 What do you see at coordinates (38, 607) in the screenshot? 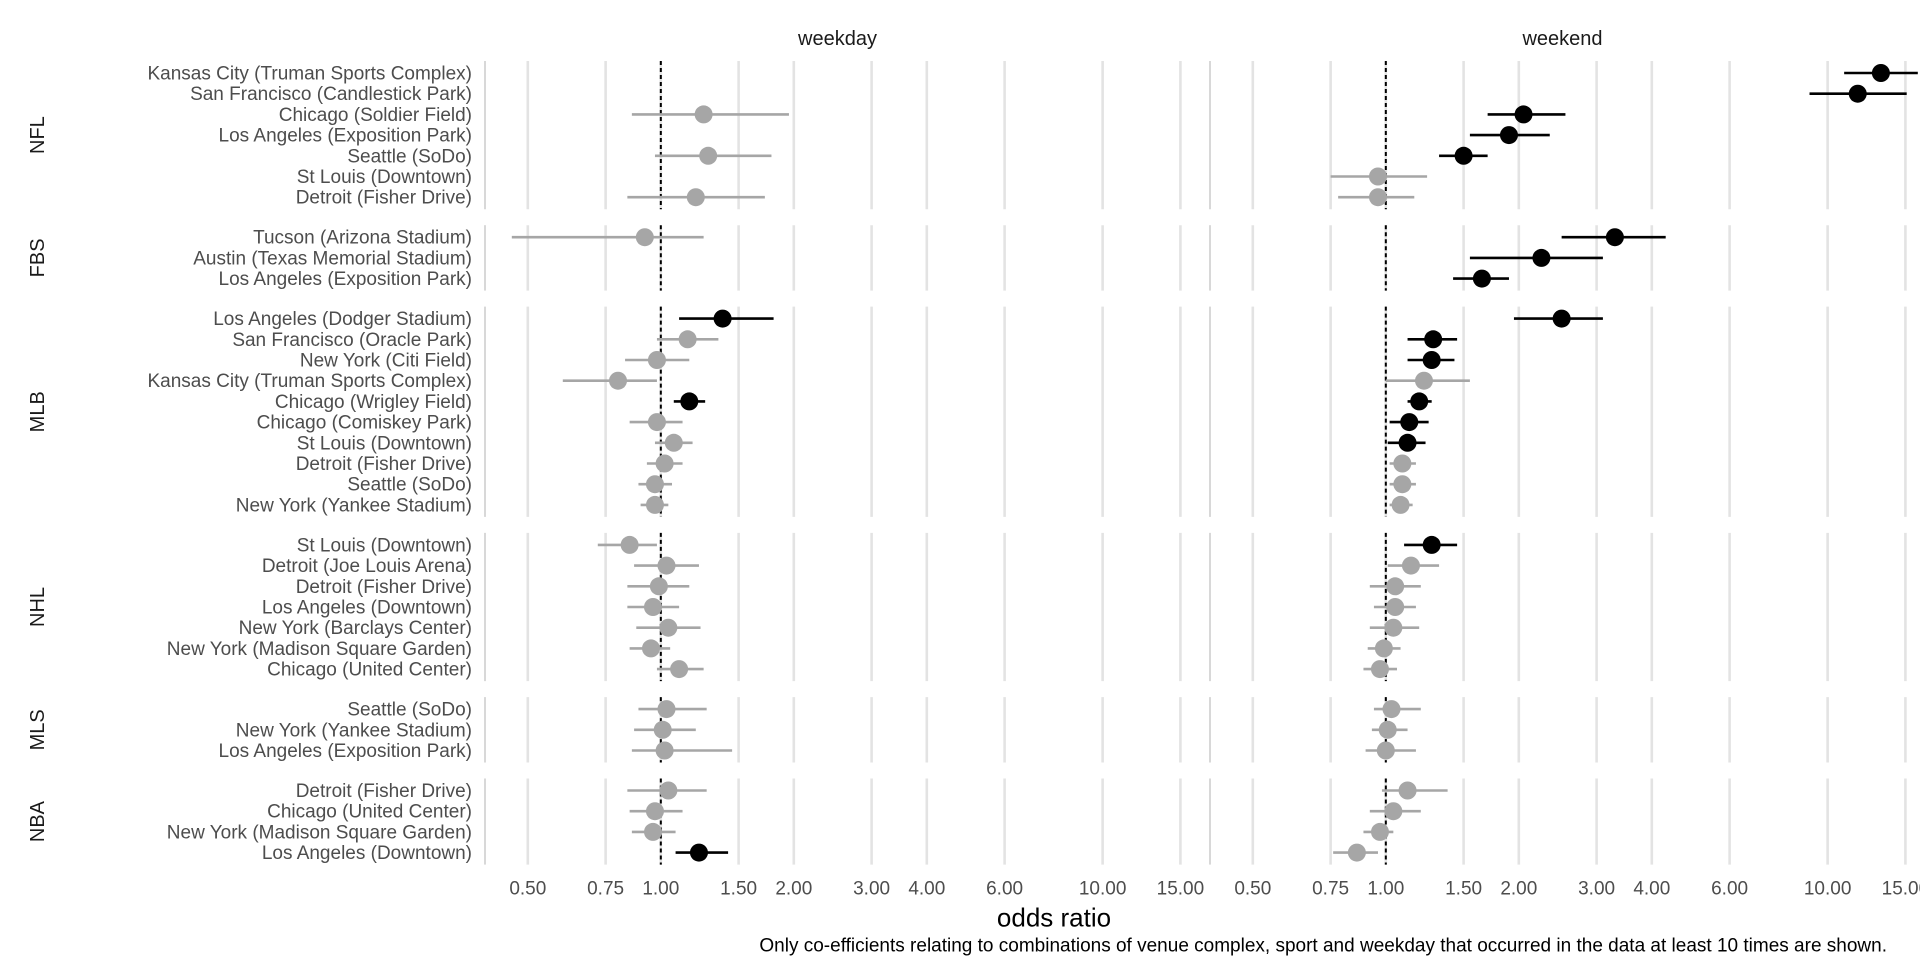
I see `sport-strip-label: NHL` at bounding box center [38, 607].